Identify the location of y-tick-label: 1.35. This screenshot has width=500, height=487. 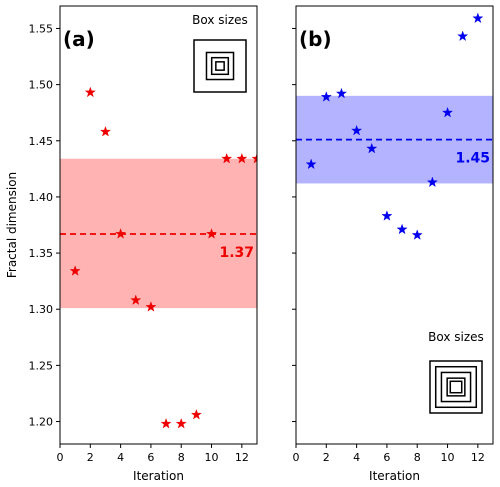
(41, 253).